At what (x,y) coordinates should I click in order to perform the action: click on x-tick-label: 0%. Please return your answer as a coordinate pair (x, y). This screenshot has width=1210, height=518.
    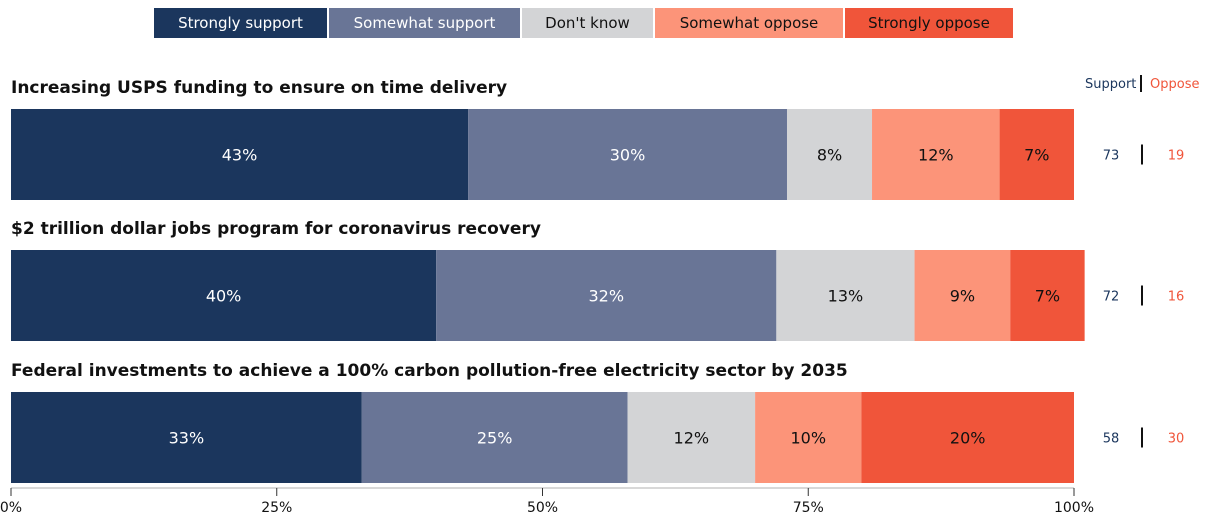
    Looking at the image, I should click on (11, 508).